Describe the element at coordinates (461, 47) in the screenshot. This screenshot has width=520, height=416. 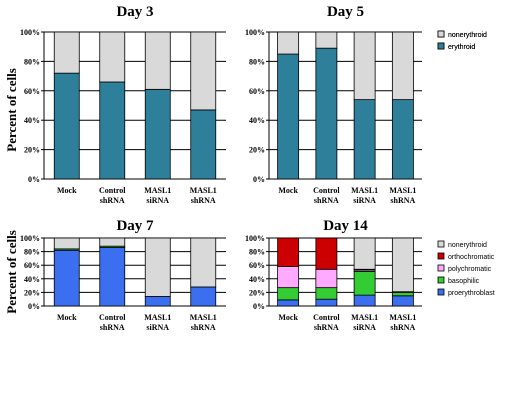
I see `legend-label: erythroid` at that location.